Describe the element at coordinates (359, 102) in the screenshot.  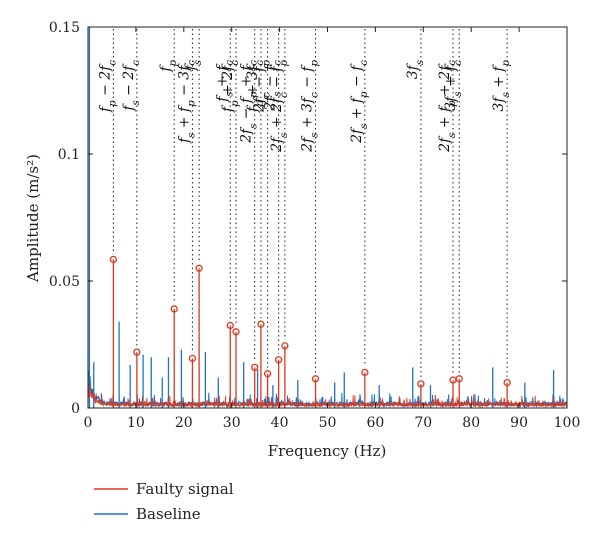
I see `annotation-label: 2fs + fp − fc` at that location.